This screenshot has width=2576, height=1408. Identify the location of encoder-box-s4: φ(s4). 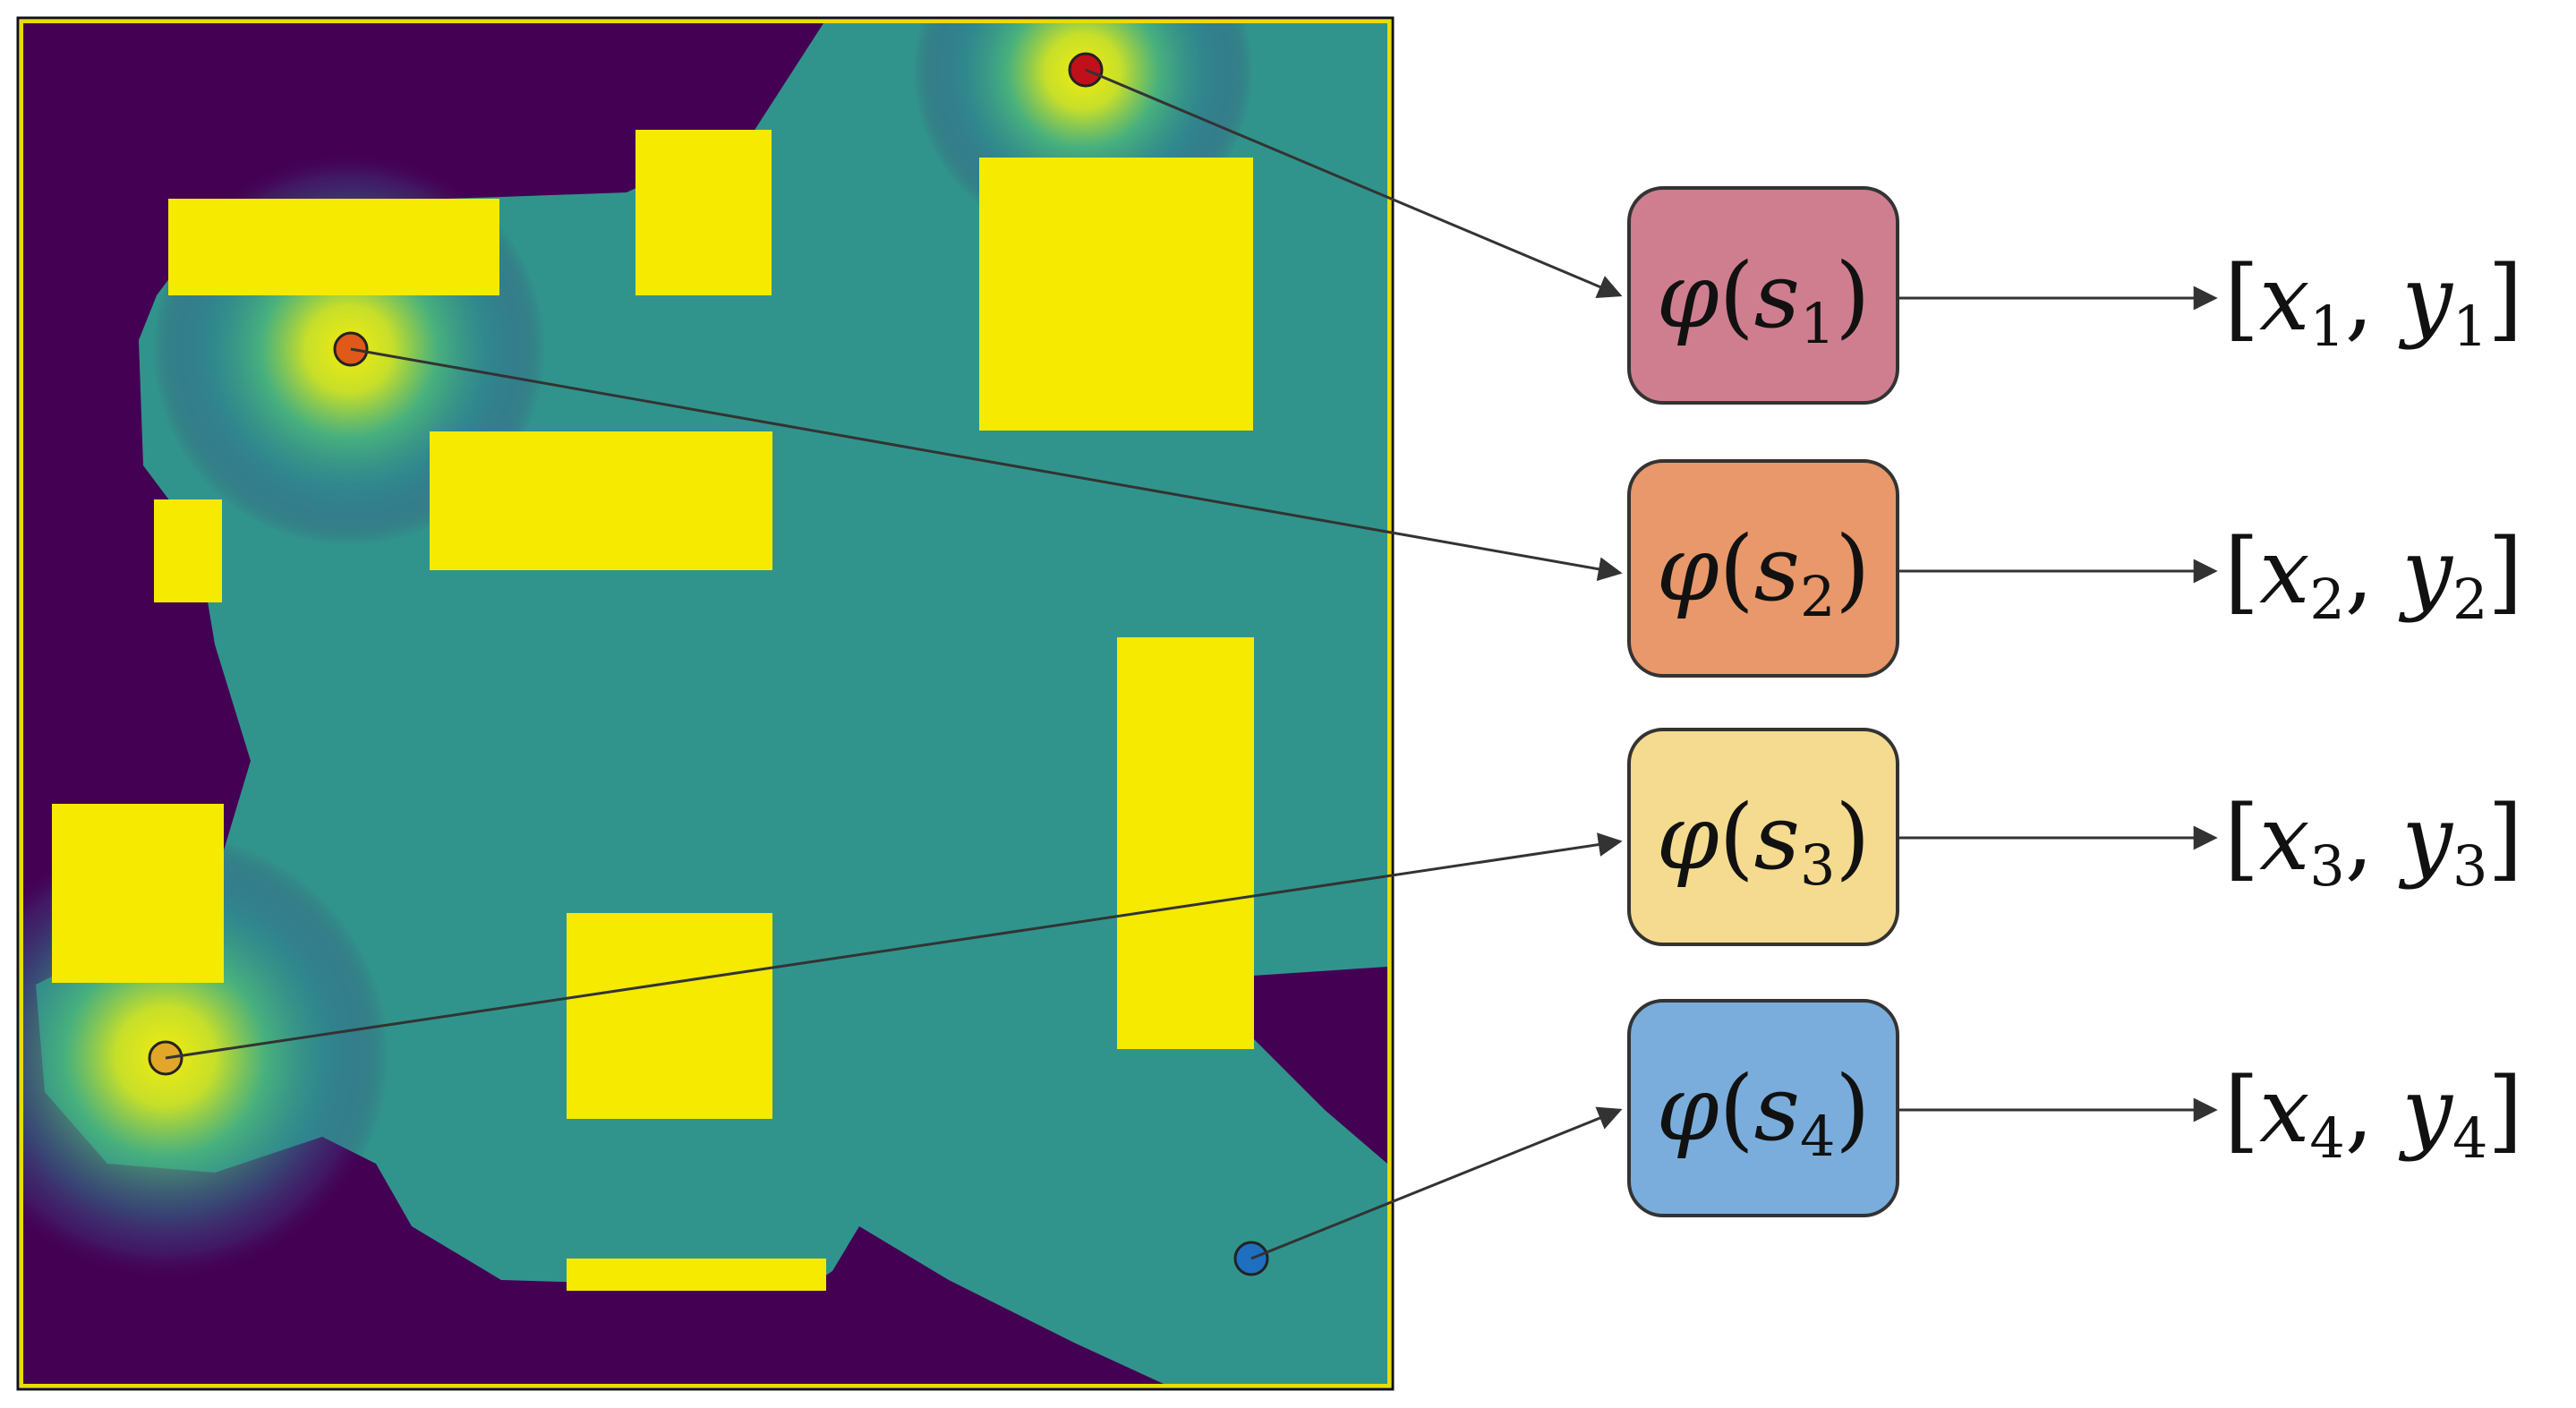
(1763, 1108).